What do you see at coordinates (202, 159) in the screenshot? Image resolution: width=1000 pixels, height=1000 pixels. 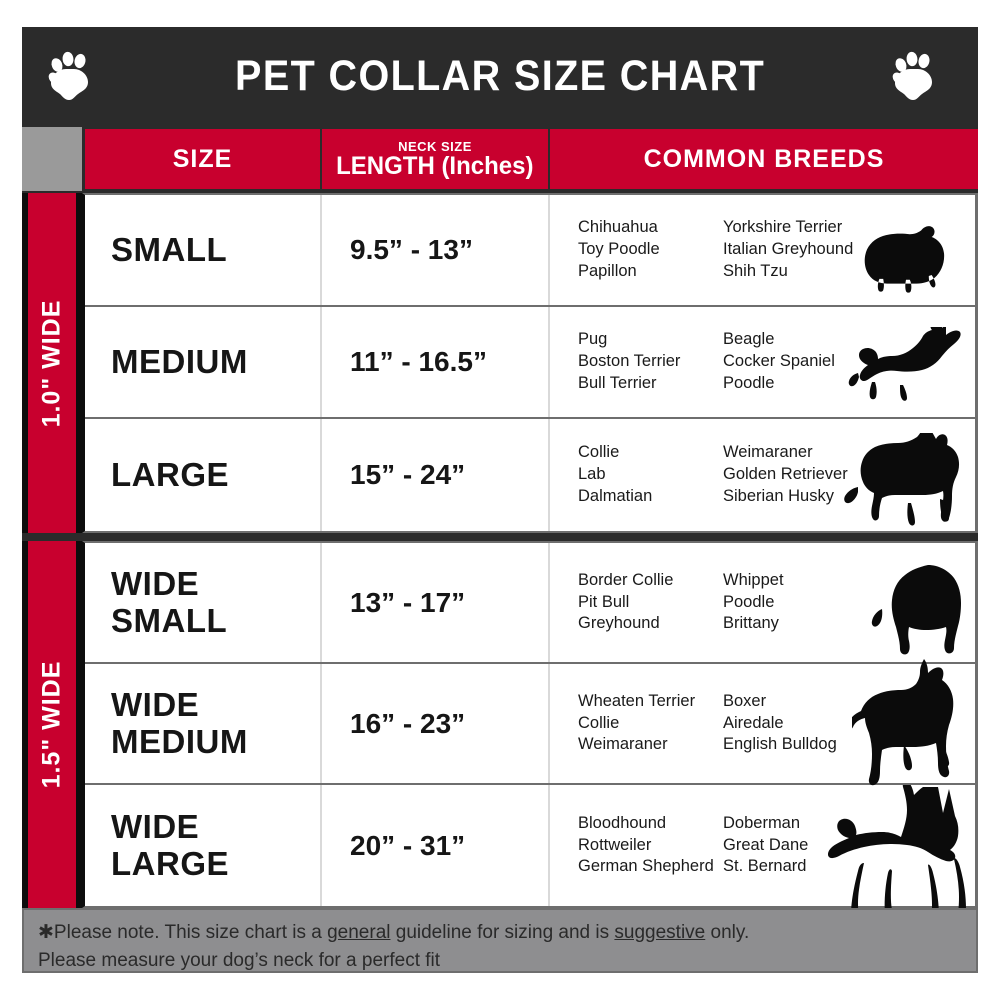 I see `column-header-size: SIZE` at bounding box center [202, 159].